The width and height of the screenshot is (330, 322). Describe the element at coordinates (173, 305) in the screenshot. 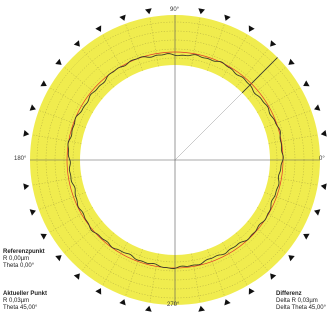

I see `angle-label-270: 270°` at that location.